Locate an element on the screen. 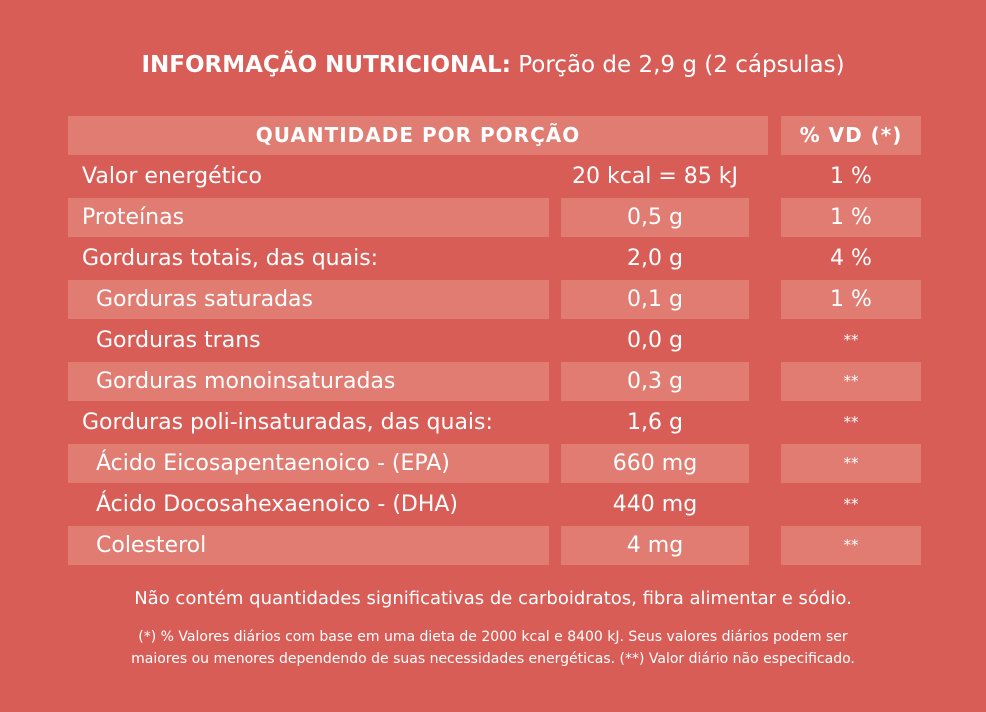 The height and width of the screenshot is (712, 986). row-label: Gorduras trans is located at coordinates (178, 340).